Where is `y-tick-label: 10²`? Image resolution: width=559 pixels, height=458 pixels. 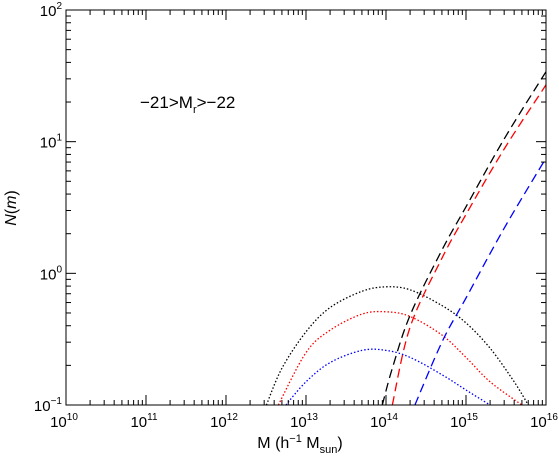 y-tick-label: 10² is located at coordinates (51, 10).